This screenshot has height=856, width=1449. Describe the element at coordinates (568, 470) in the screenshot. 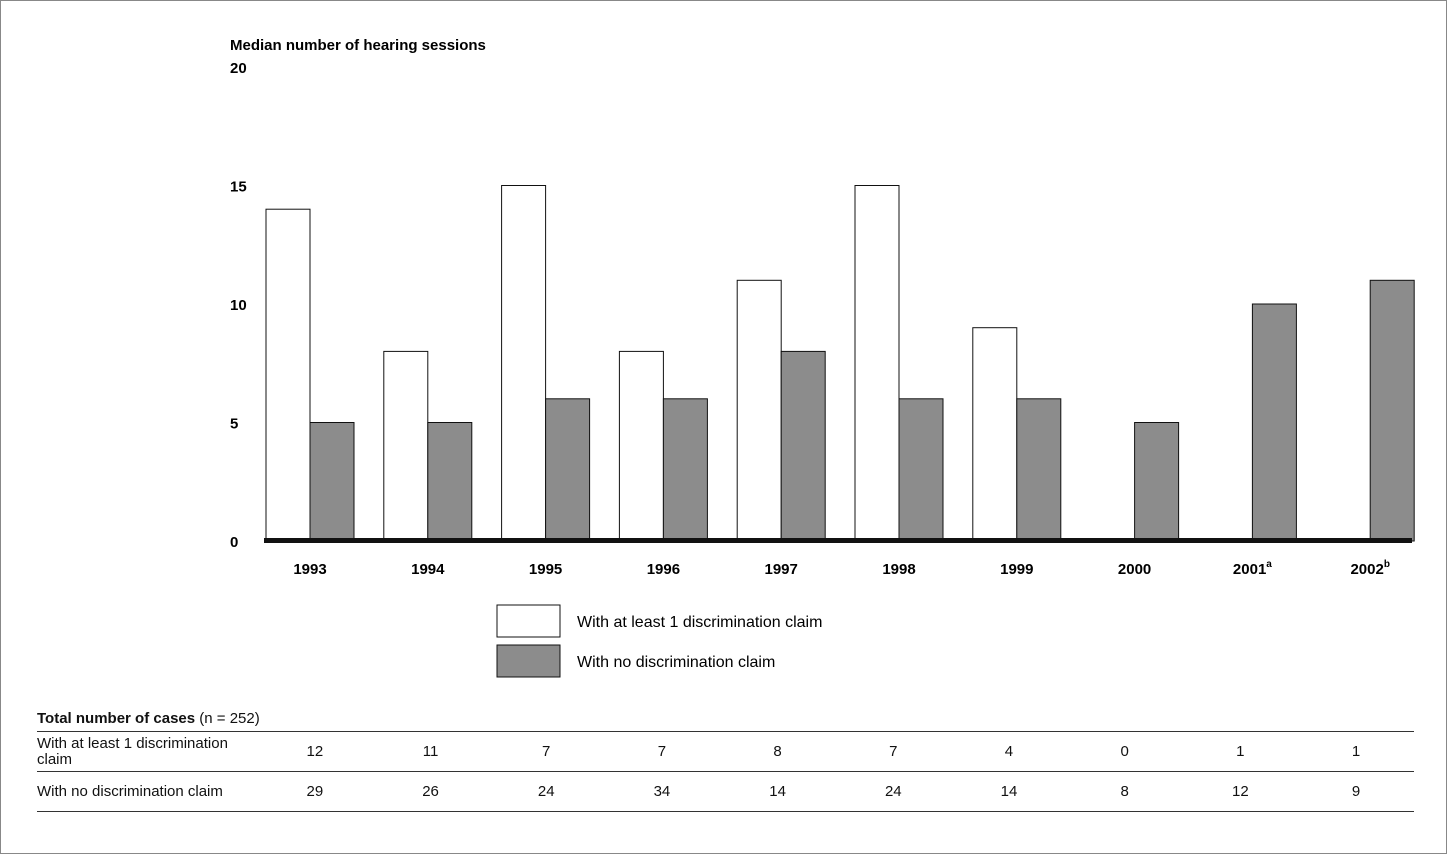

I see `bar-no-discrimination-1995` at that location.